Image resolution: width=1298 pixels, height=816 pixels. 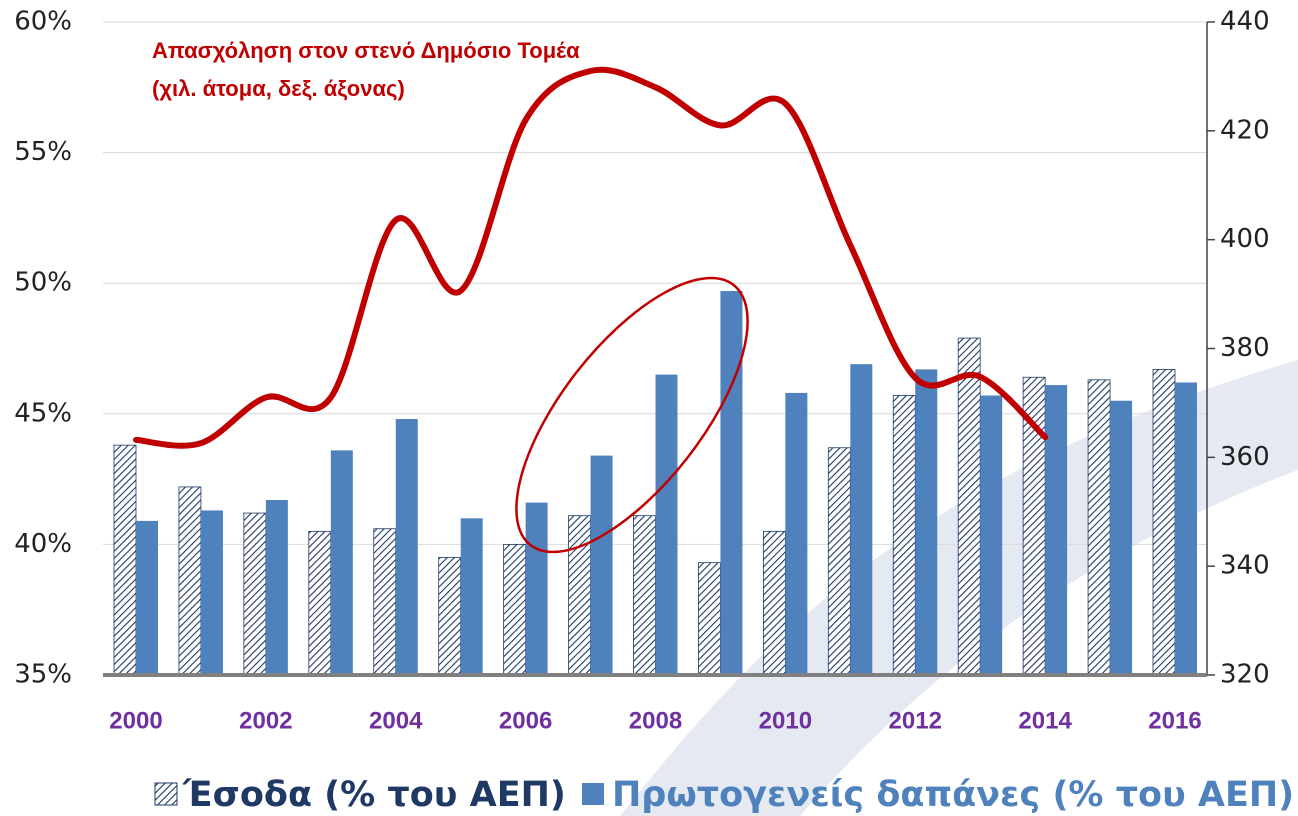 I want to click on y2-tick-label: 360, so click(x=1245, y=457).